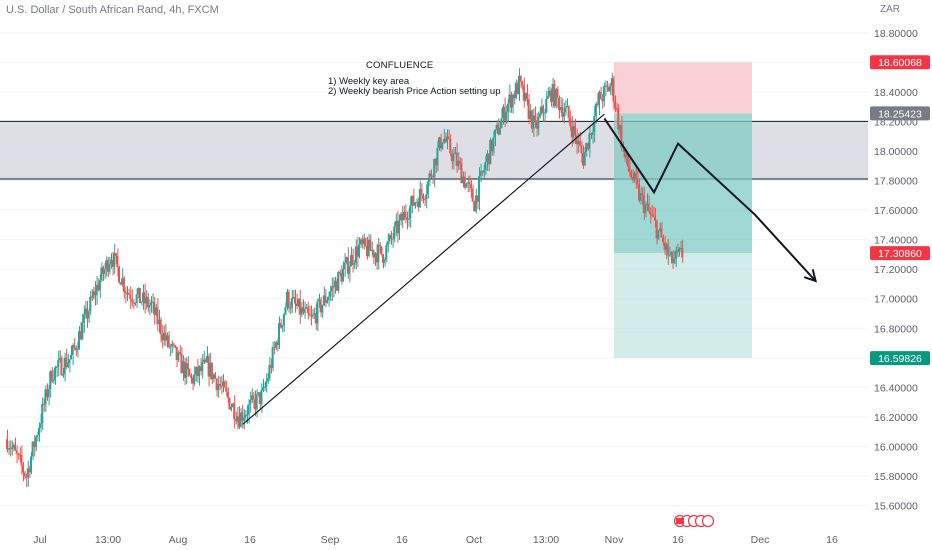 This screenshot has width=932, height=550. I want to click on price-tag-background, so click(900, 358).